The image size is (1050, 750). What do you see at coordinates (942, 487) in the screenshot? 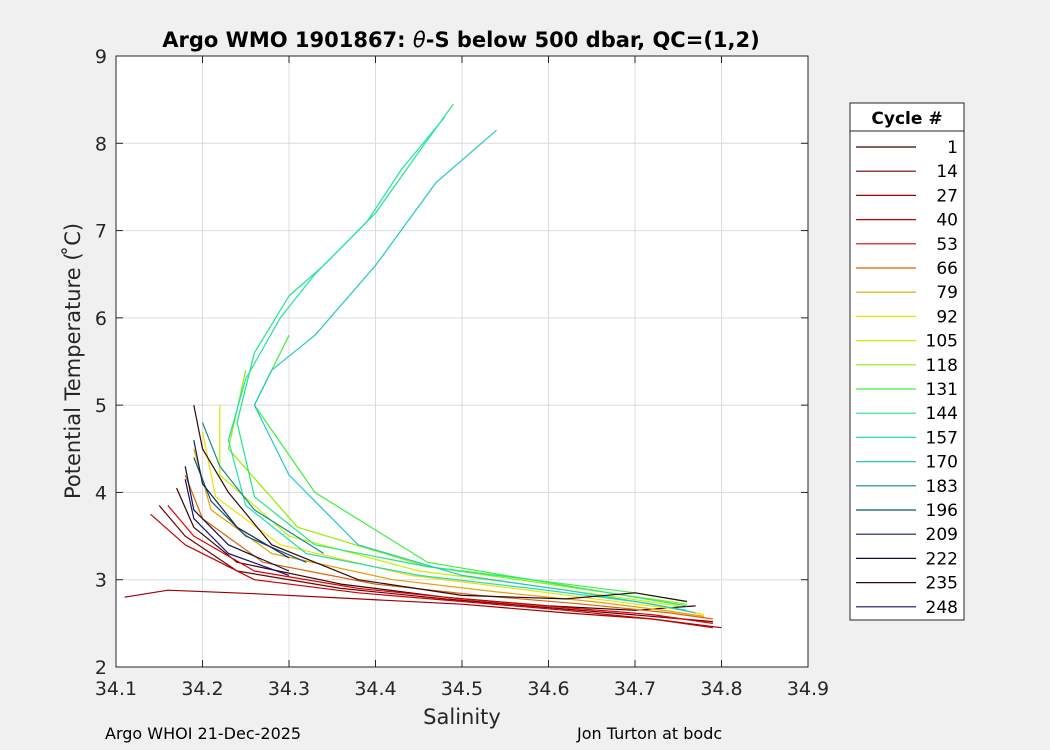
I see `legend-label-183: 183` at bounding box center [942, 487].